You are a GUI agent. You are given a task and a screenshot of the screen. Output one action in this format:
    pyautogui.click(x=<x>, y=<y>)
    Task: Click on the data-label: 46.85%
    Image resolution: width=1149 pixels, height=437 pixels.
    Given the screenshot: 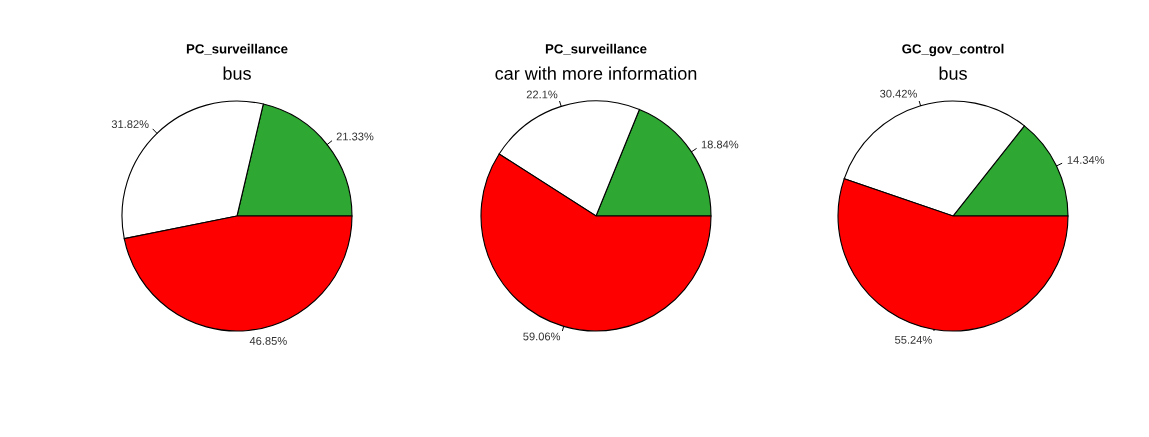 What is the action you would take?
    pyautogui.click(x=268, y=341)
    